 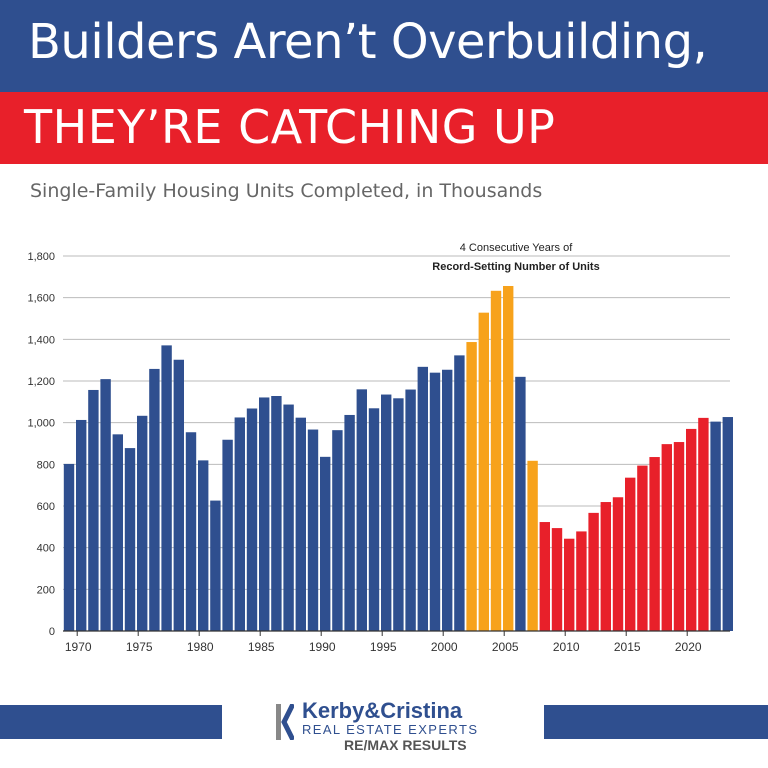 I want to click on x-tick-label: 2015, so click(x=627, y=647).